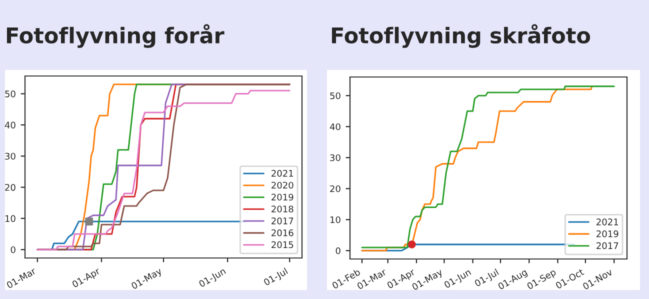 The image size is (649, 299). Describe the element at coordinates (283, 232) in the screenshot. I see `legend-label: 2016` at that location.